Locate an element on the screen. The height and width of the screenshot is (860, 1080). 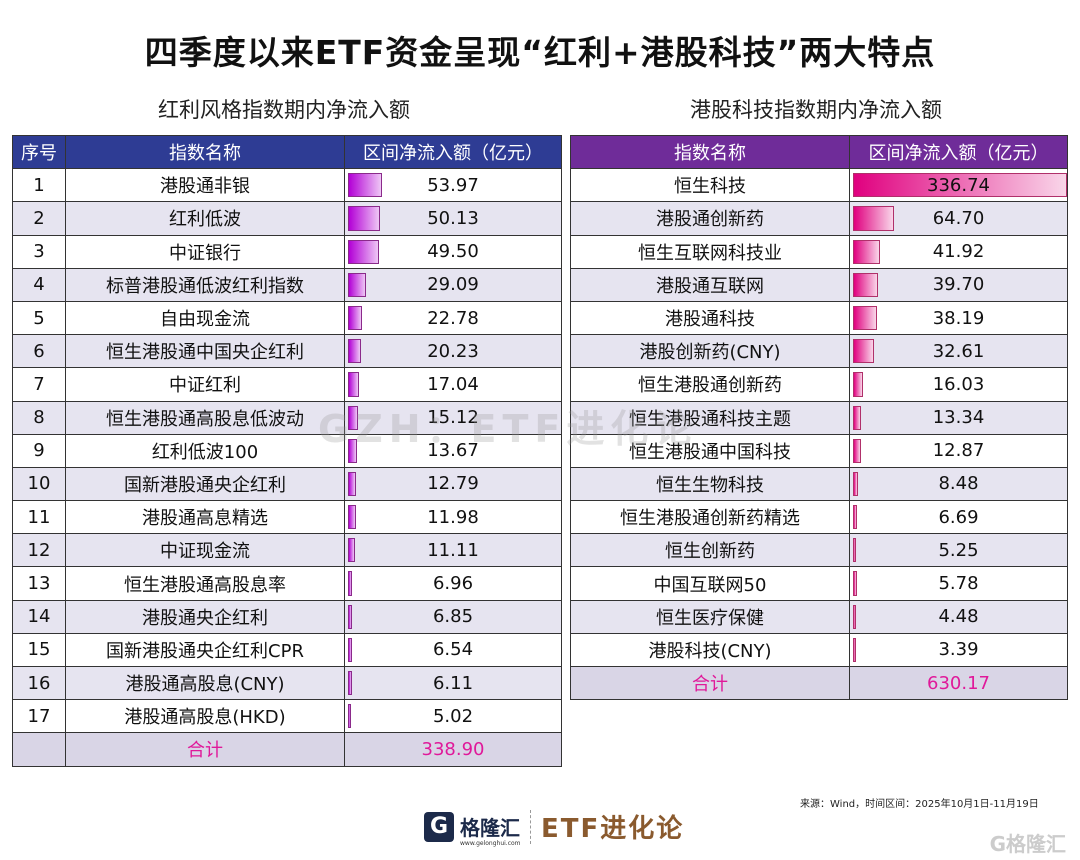
row-index: 11 is located at coordinates (39, 517).